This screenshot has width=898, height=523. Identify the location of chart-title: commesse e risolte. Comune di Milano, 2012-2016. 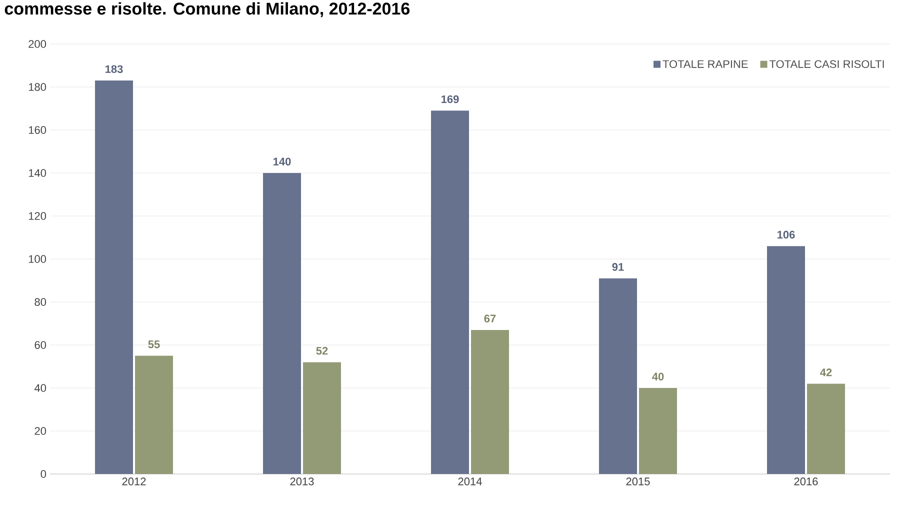
(207, 10).